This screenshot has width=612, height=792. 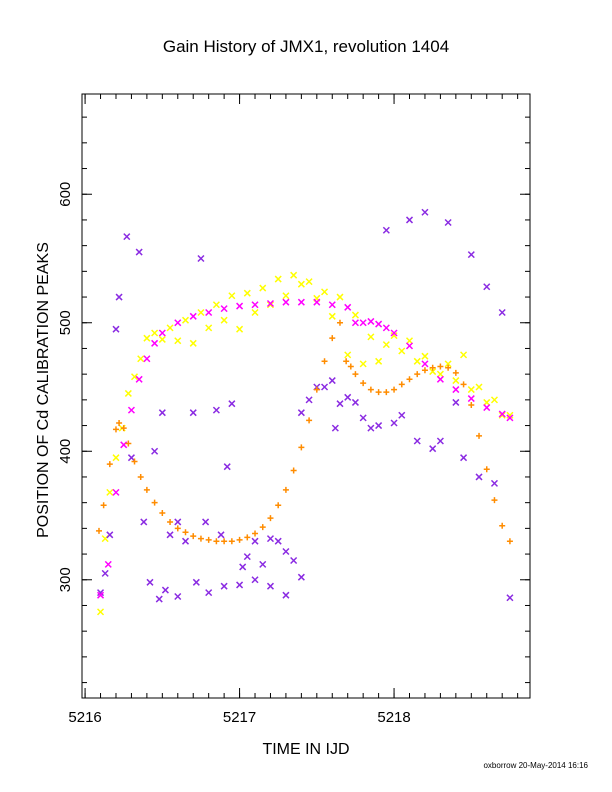 I want to click on footer-credit: oxborrow 20-May-2014 16:16, so click(x=535, y=765).